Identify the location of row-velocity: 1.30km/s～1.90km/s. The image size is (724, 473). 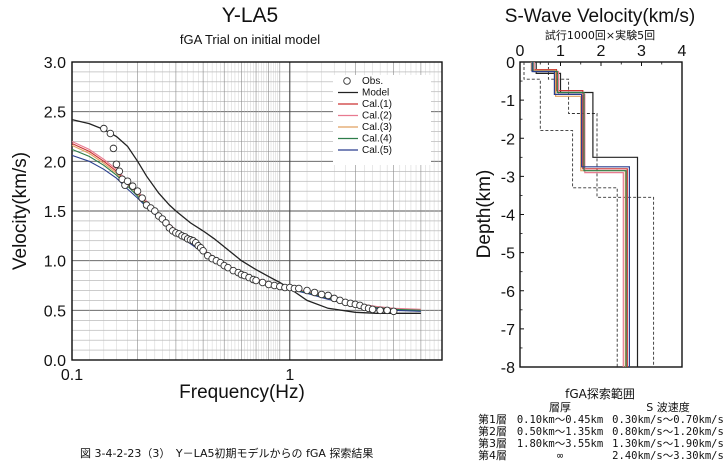
(668, 444).